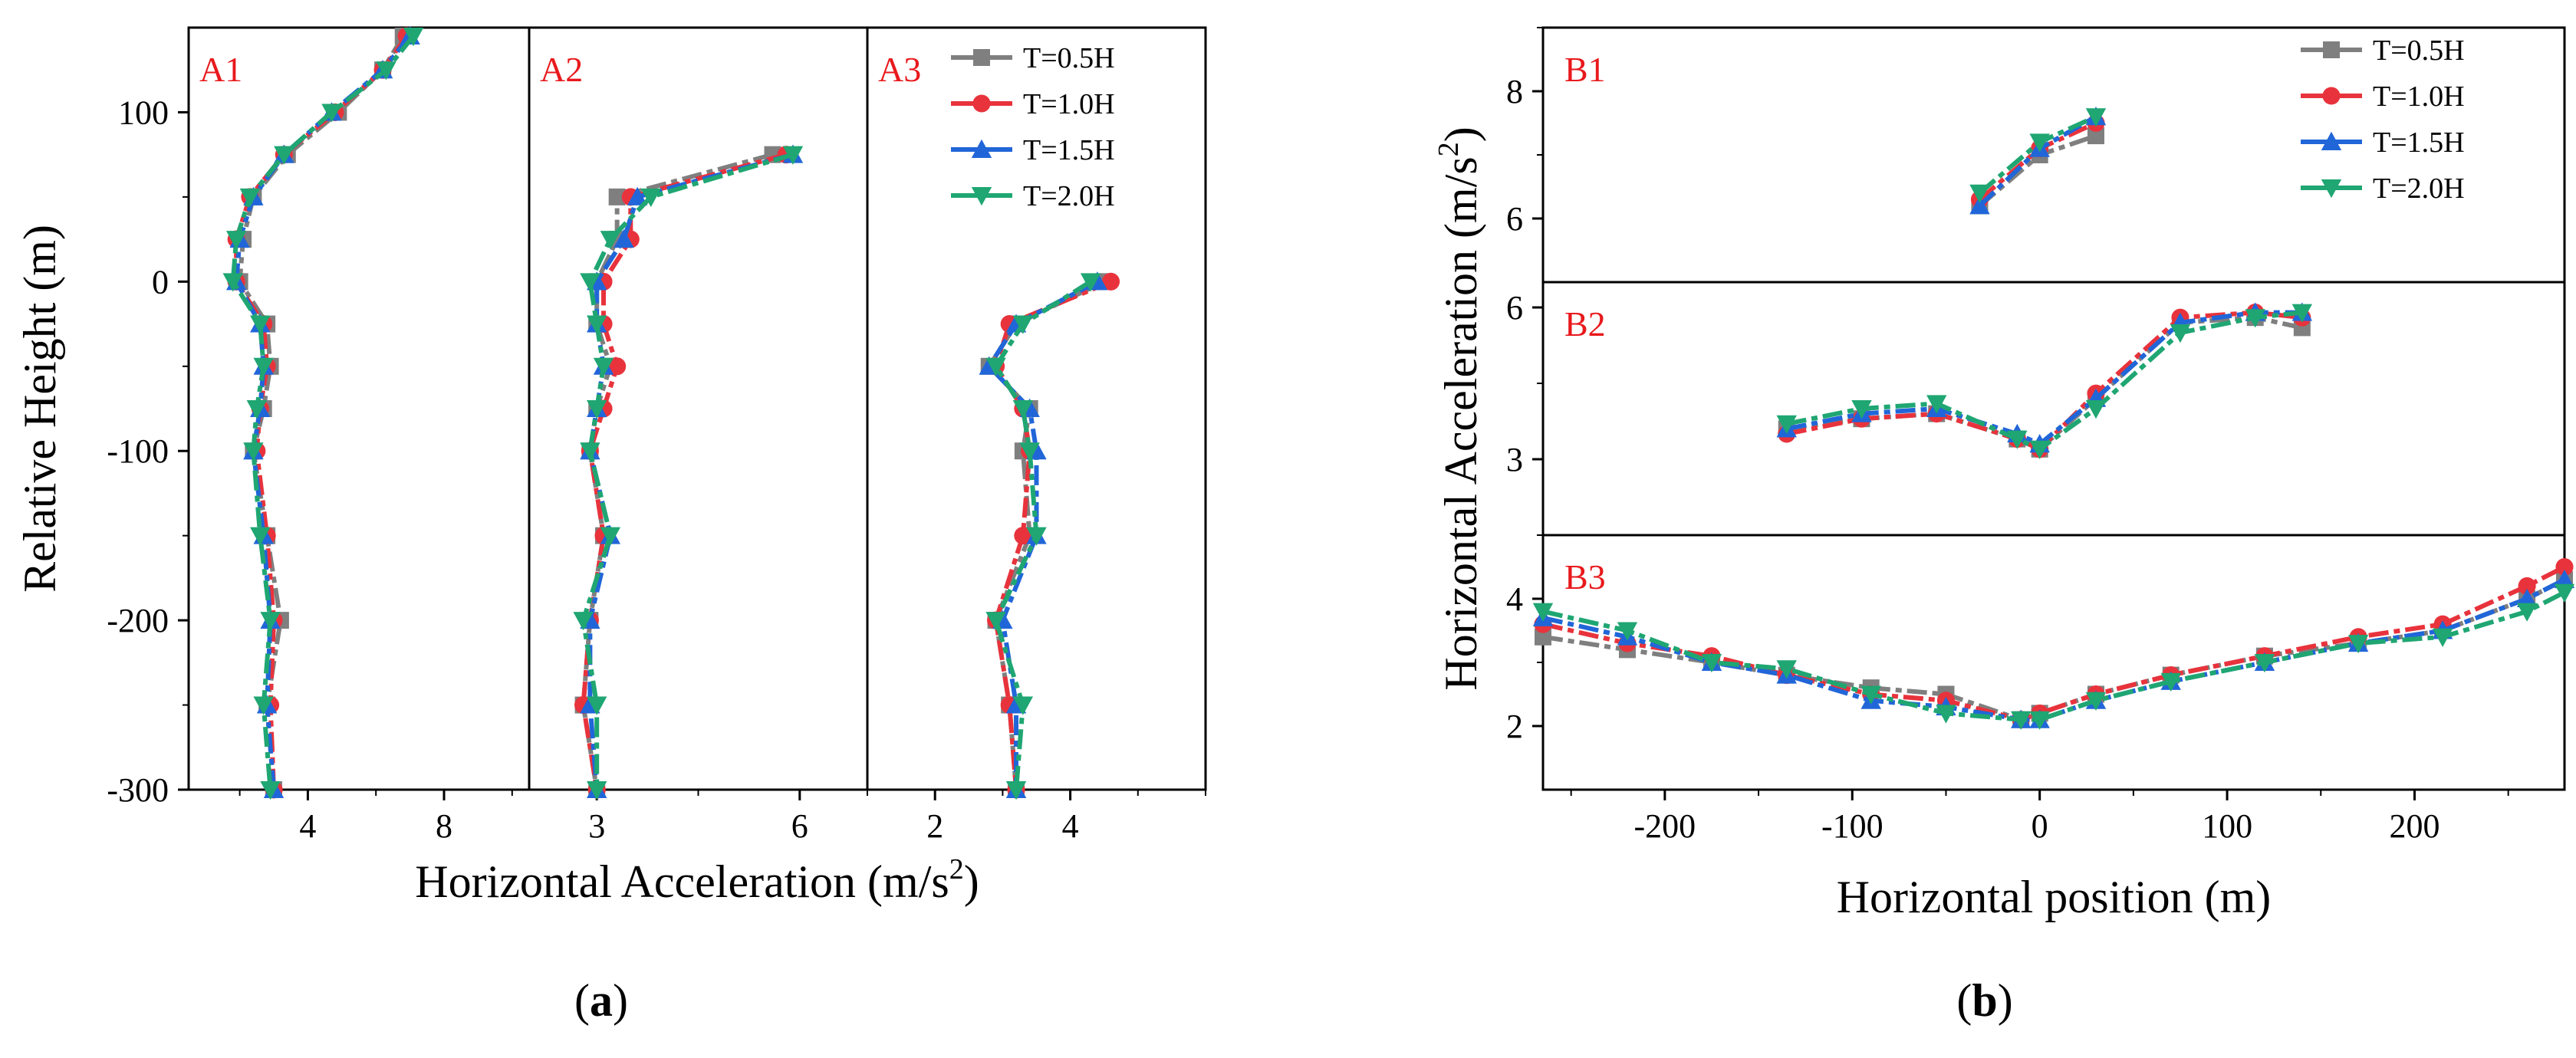 The width and height of the screenshot is (2576, 1058). I want to click on x-tick-label: 0, so click(2040, 826).